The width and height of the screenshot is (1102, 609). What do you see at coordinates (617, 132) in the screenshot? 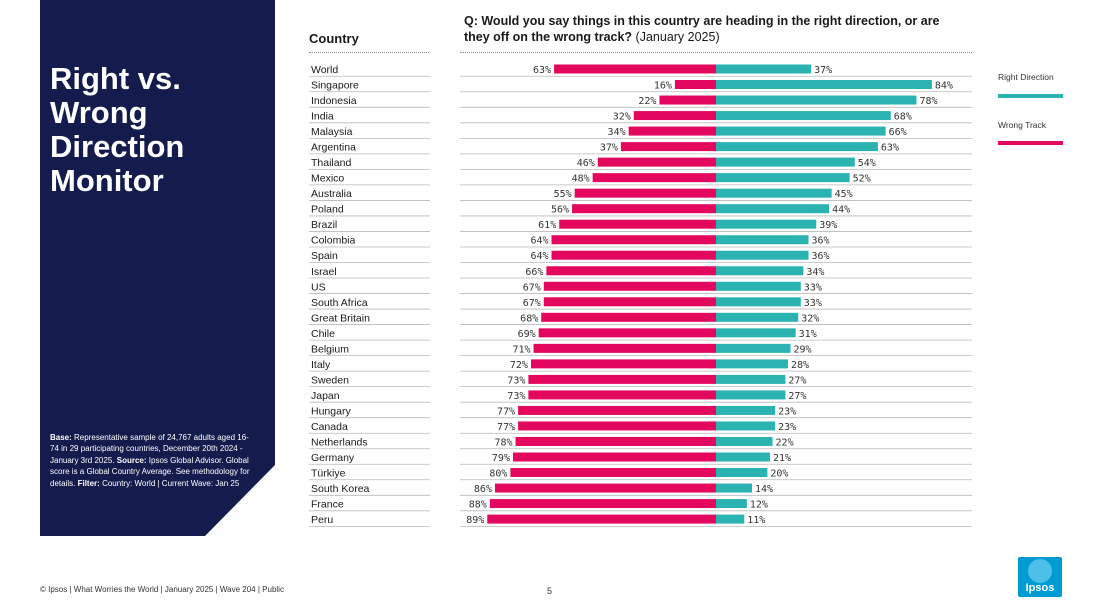
I see `wrong-track-value: 34%` at bounding box center [617, 132].